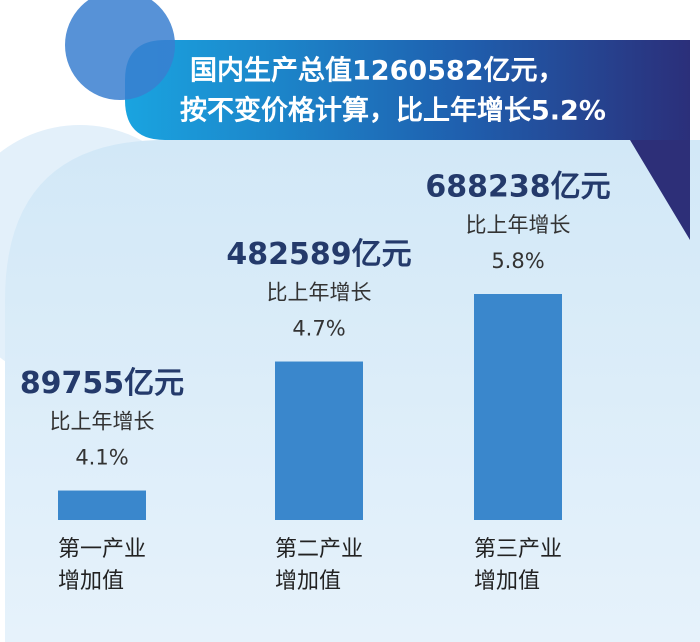 The width and height of the screenshot is (700, 642). What do you see at coordinates (319, 549) in the screenshot?
I see `category-label: 第二产业` at bounding box center [319, 549].